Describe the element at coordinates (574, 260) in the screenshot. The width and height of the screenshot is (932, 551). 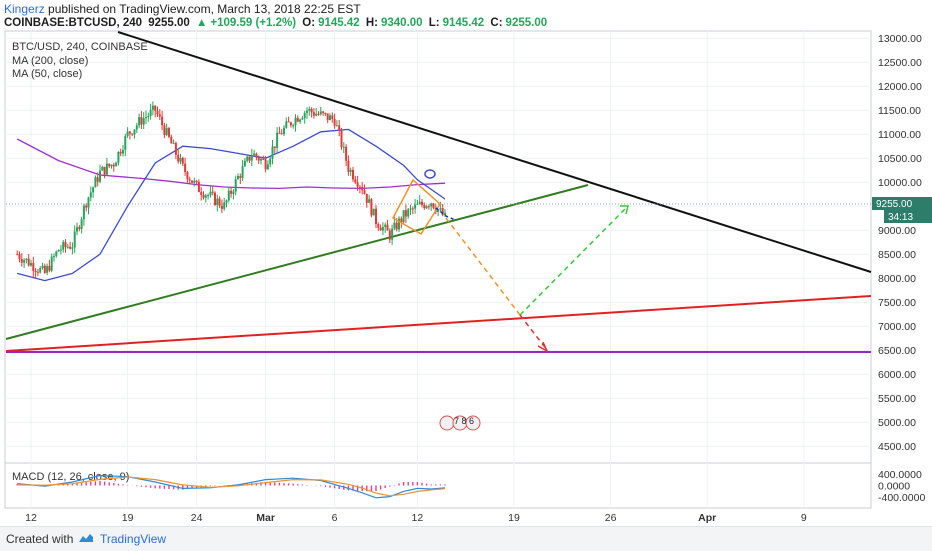
I see `green-projection` at that location.